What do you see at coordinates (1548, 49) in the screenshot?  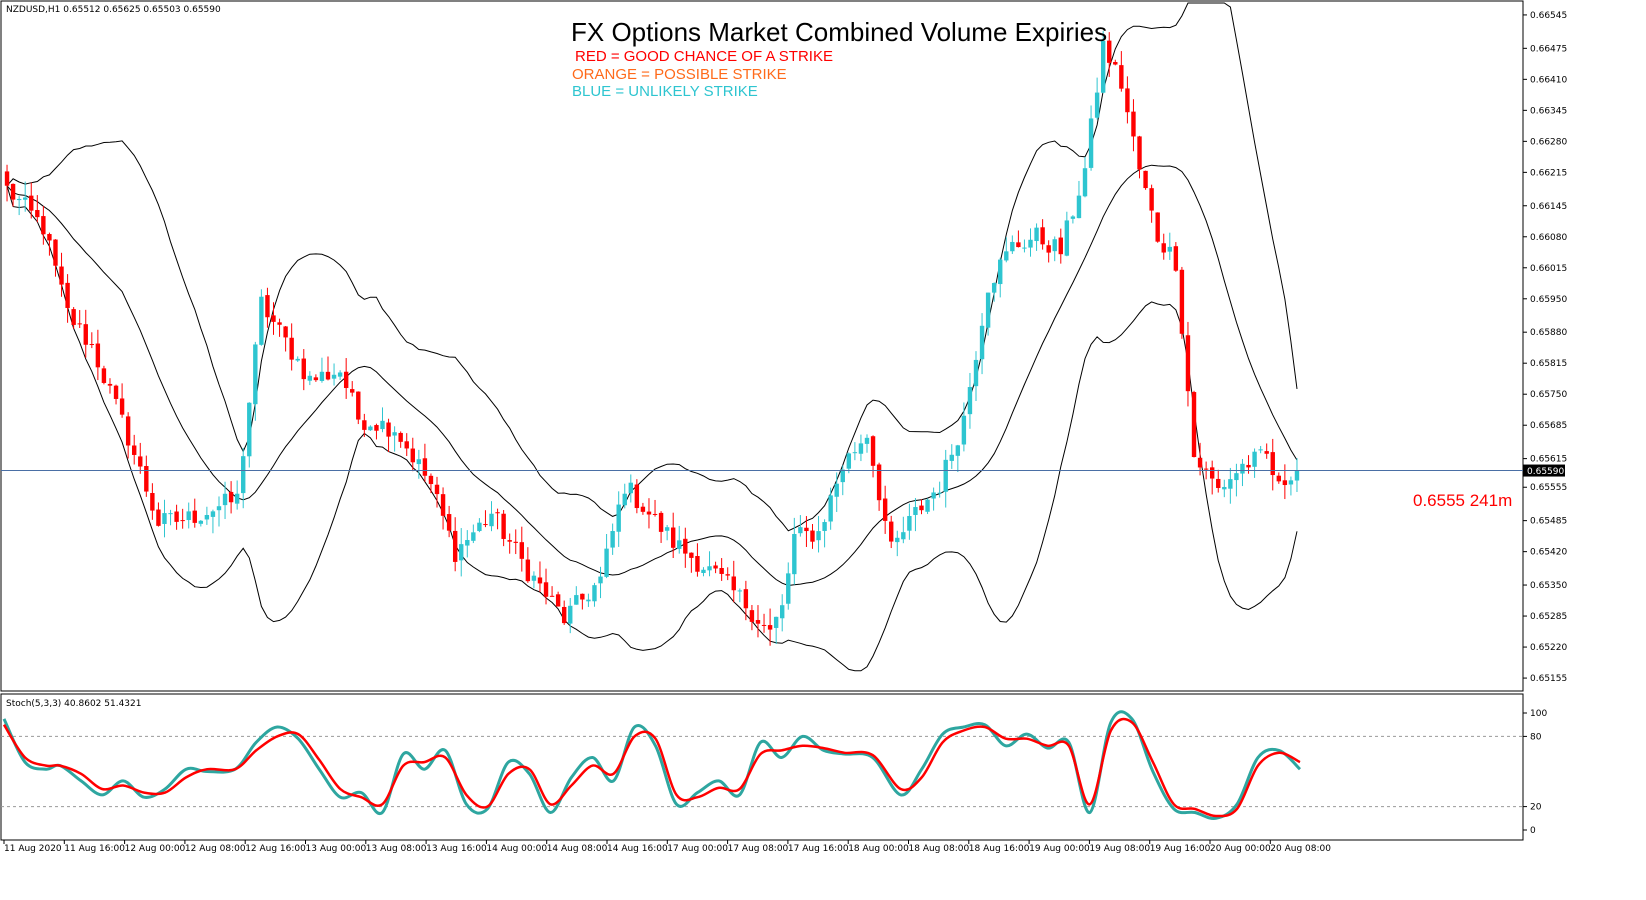 I see `price-tick-label: 0.66475` at bounding box center [1548, 49].